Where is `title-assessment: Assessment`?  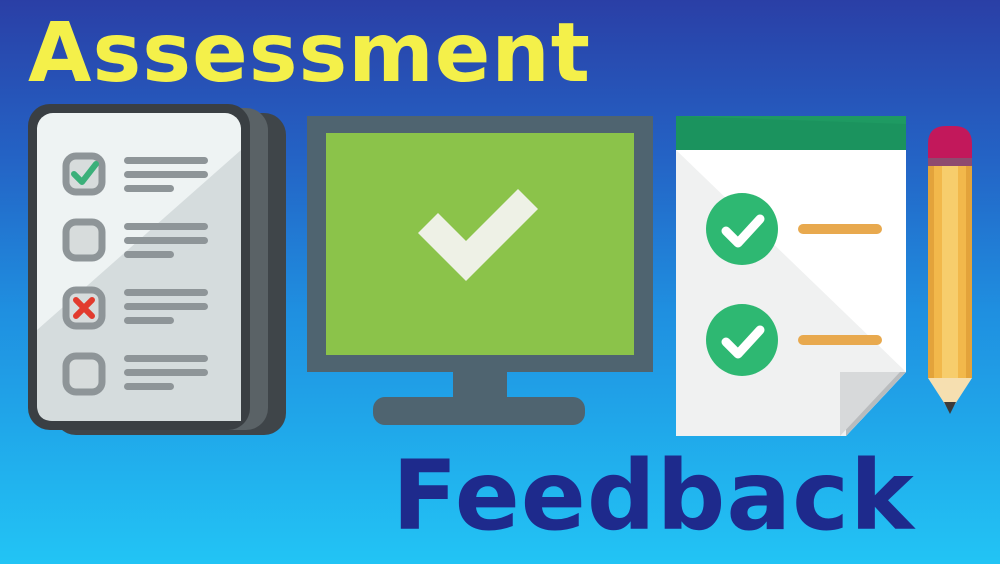
title-assessment: Assessment is located at coordinates (309, 53).